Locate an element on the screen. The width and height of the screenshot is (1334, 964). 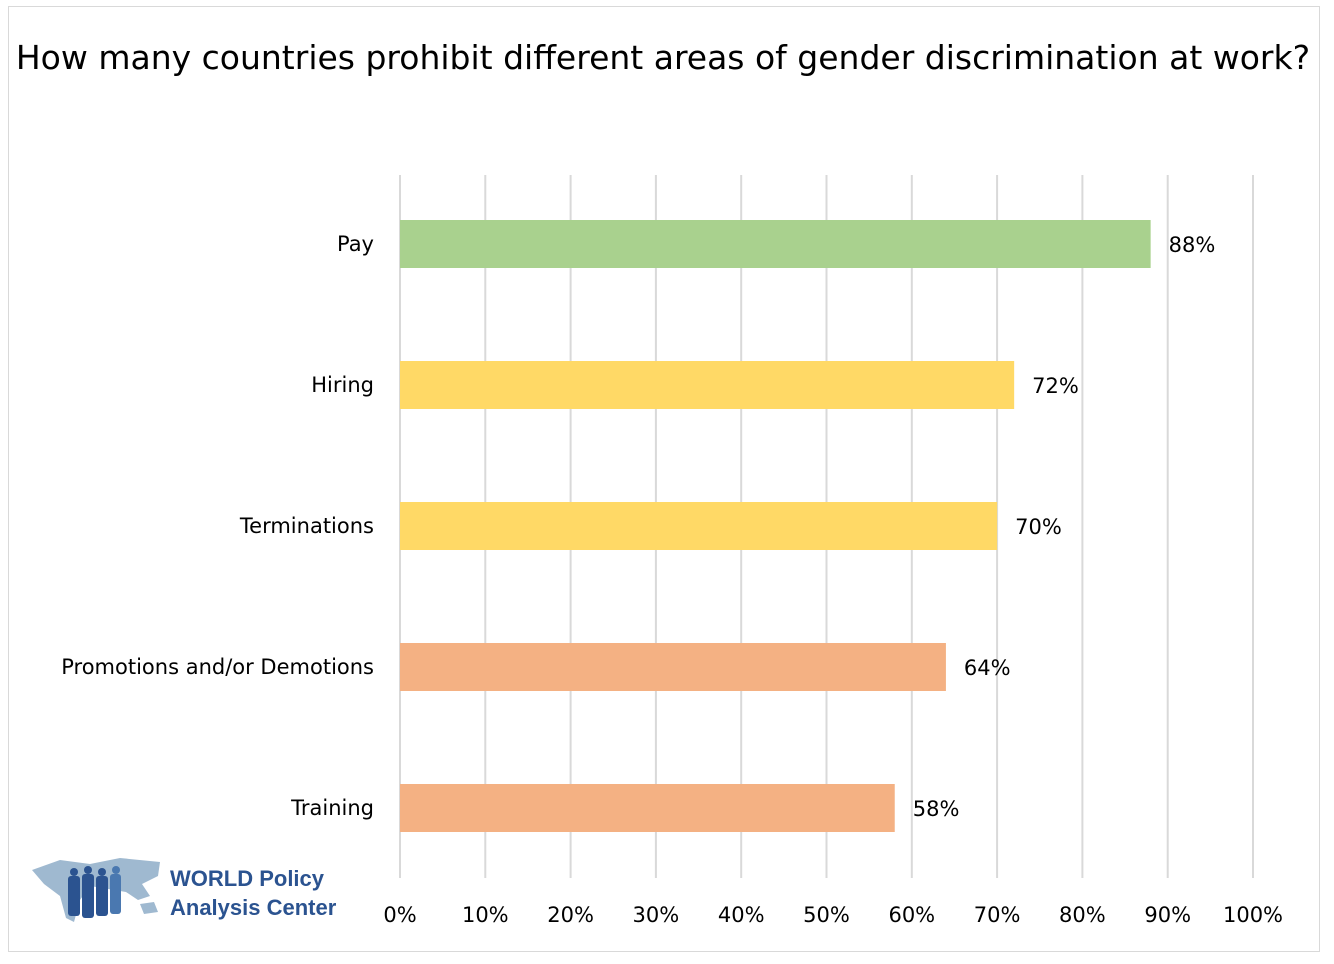
x-tick-label: 10% is located at coordinates (485, 915).